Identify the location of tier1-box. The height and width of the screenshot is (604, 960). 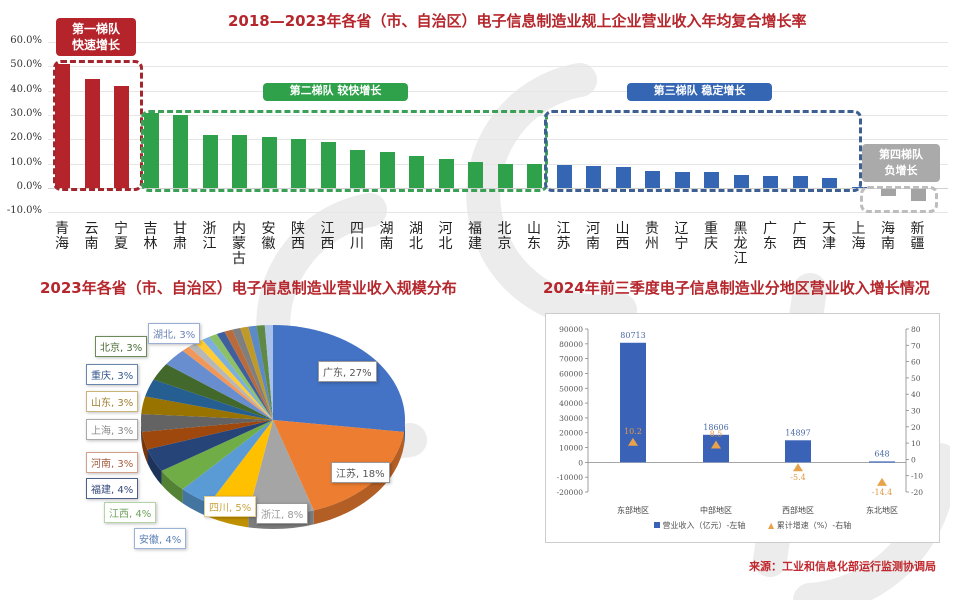
(98, 125).